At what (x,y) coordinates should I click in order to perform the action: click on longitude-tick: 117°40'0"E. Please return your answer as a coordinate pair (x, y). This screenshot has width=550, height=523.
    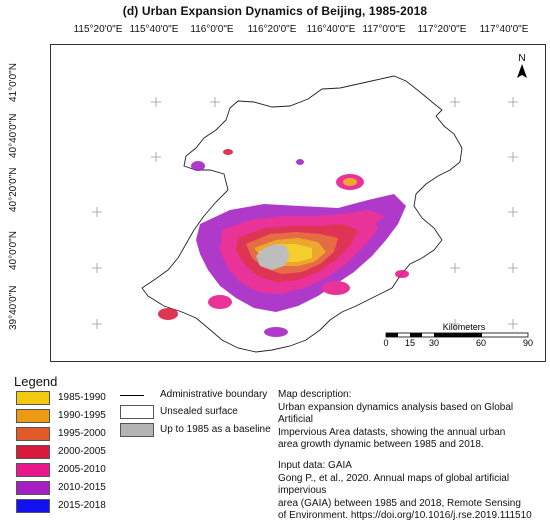
    Looking at the image, I should click on (504, 29).